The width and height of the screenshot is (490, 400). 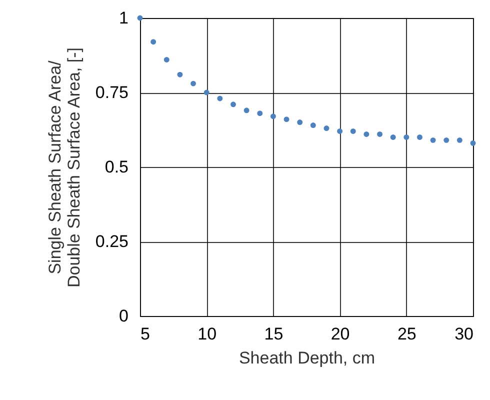 What do you see at coordinates (406, 334) in the screenshot?
I see `x-tick-label: 25` at bounding box center [406, 334].